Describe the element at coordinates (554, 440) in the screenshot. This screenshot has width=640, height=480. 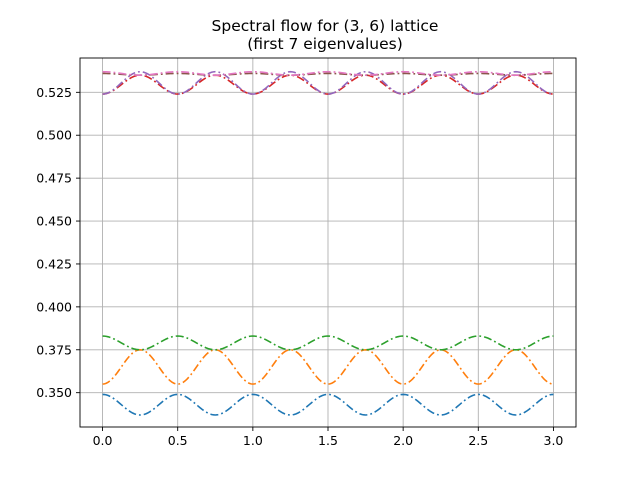
I see `x-tick-label: 3.0` at that location.